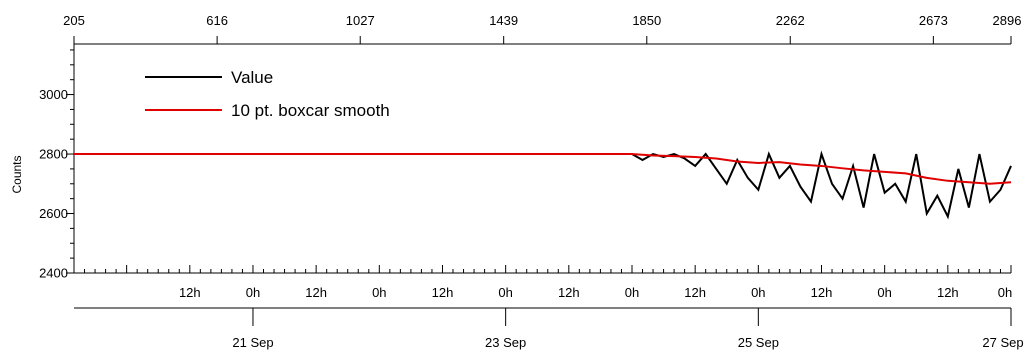  Describe the element at coordinates (53, 154) in the screenshot. I see `y-axis-tick-label: 2800` at that location.